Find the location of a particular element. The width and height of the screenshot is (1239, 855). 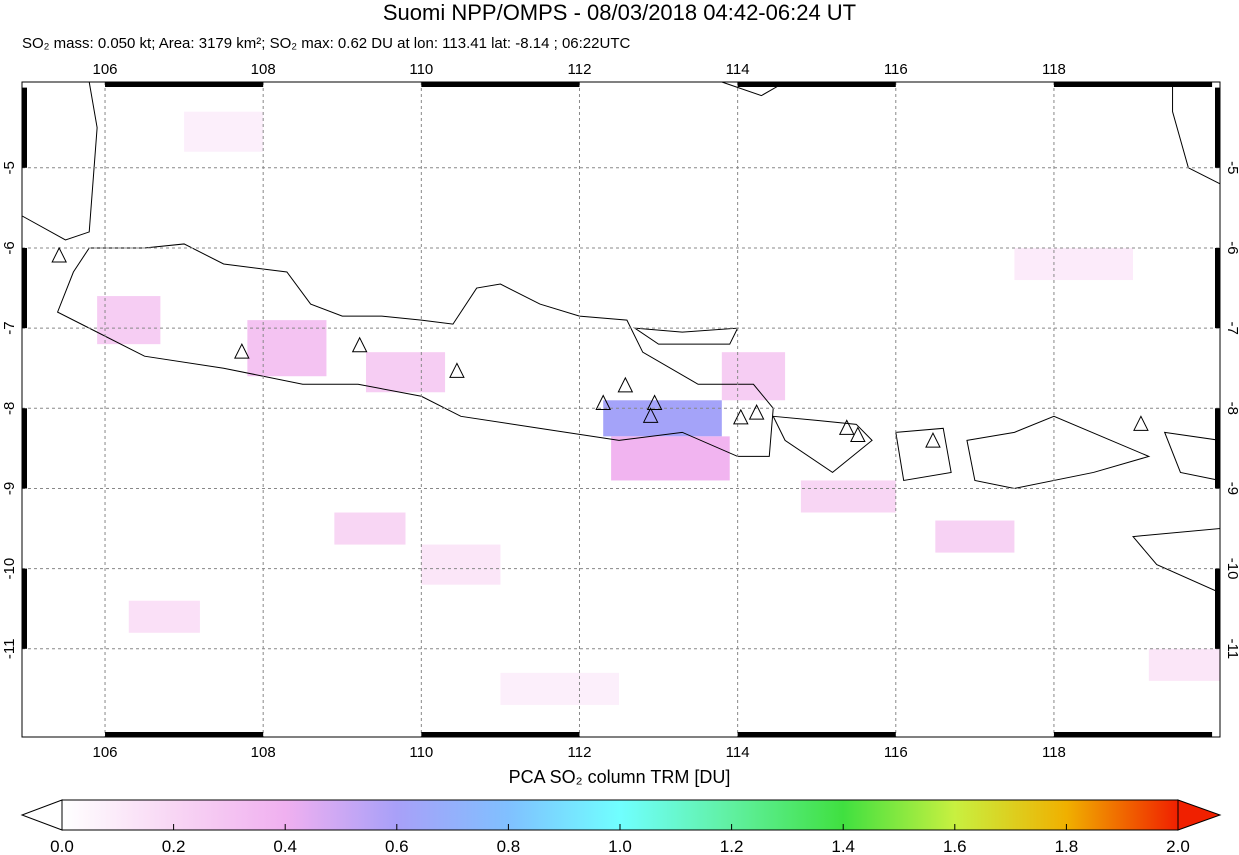

colorbar-tick-label: 0.6 is located at coordinates (397, 846).